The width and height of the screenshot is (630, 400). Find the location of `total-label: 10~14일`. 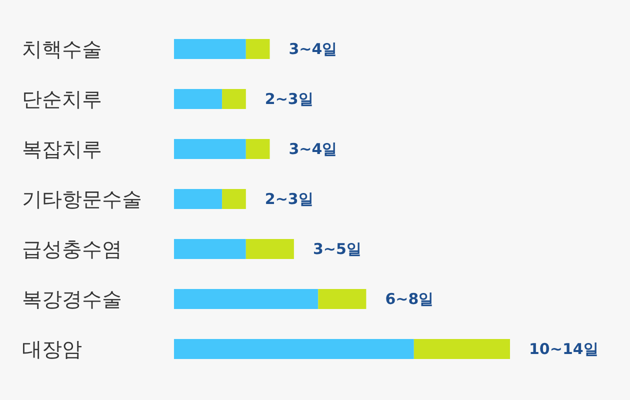

total-label: 10~14일 is located at coordinates (563, 349).